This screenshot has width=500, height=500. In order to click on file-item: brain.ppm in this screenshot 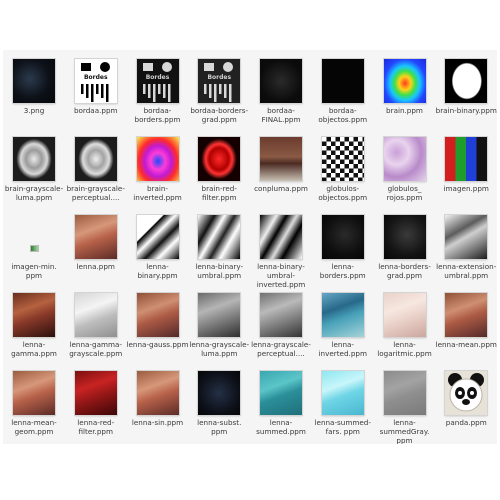, I will do `click(405, 93)`.